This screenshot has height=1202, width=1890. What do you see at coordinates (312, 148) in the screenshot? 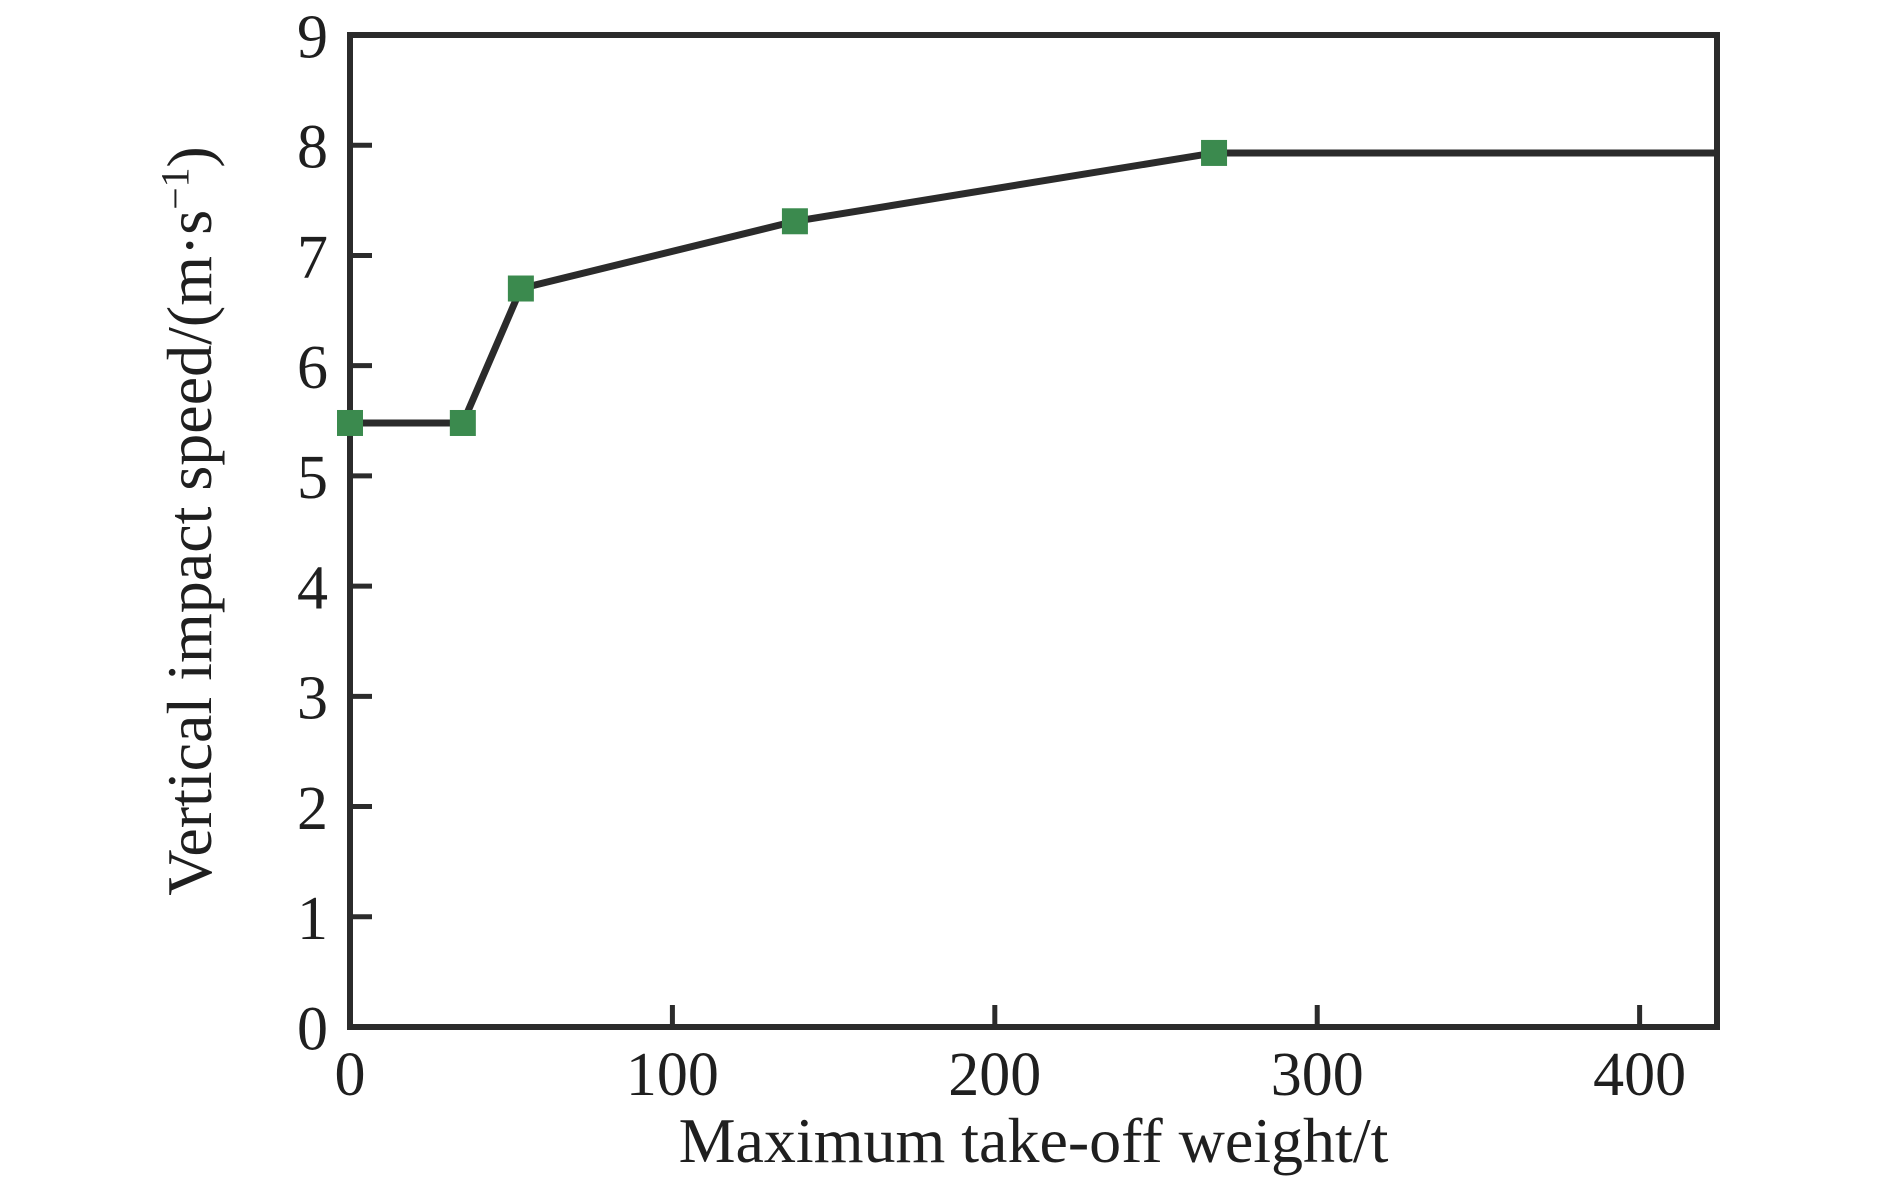
I see `y-axis-tick-label: 8` at bounding box center [312, 148].